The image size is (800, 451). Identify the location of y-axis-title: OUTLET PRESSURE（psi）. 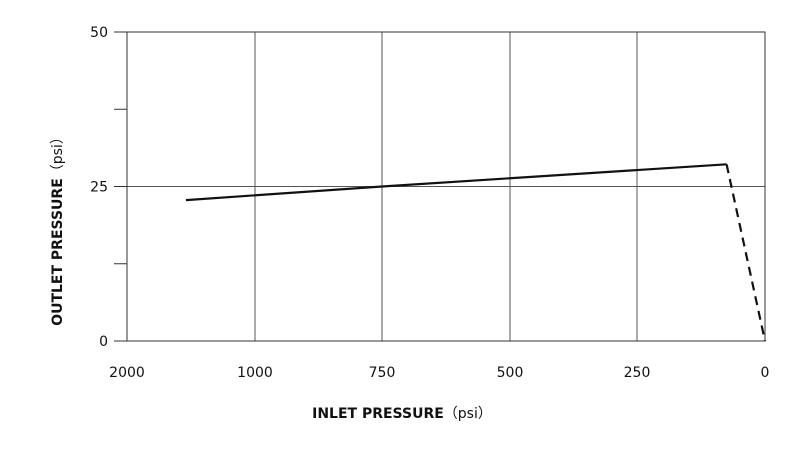
(58, 228).